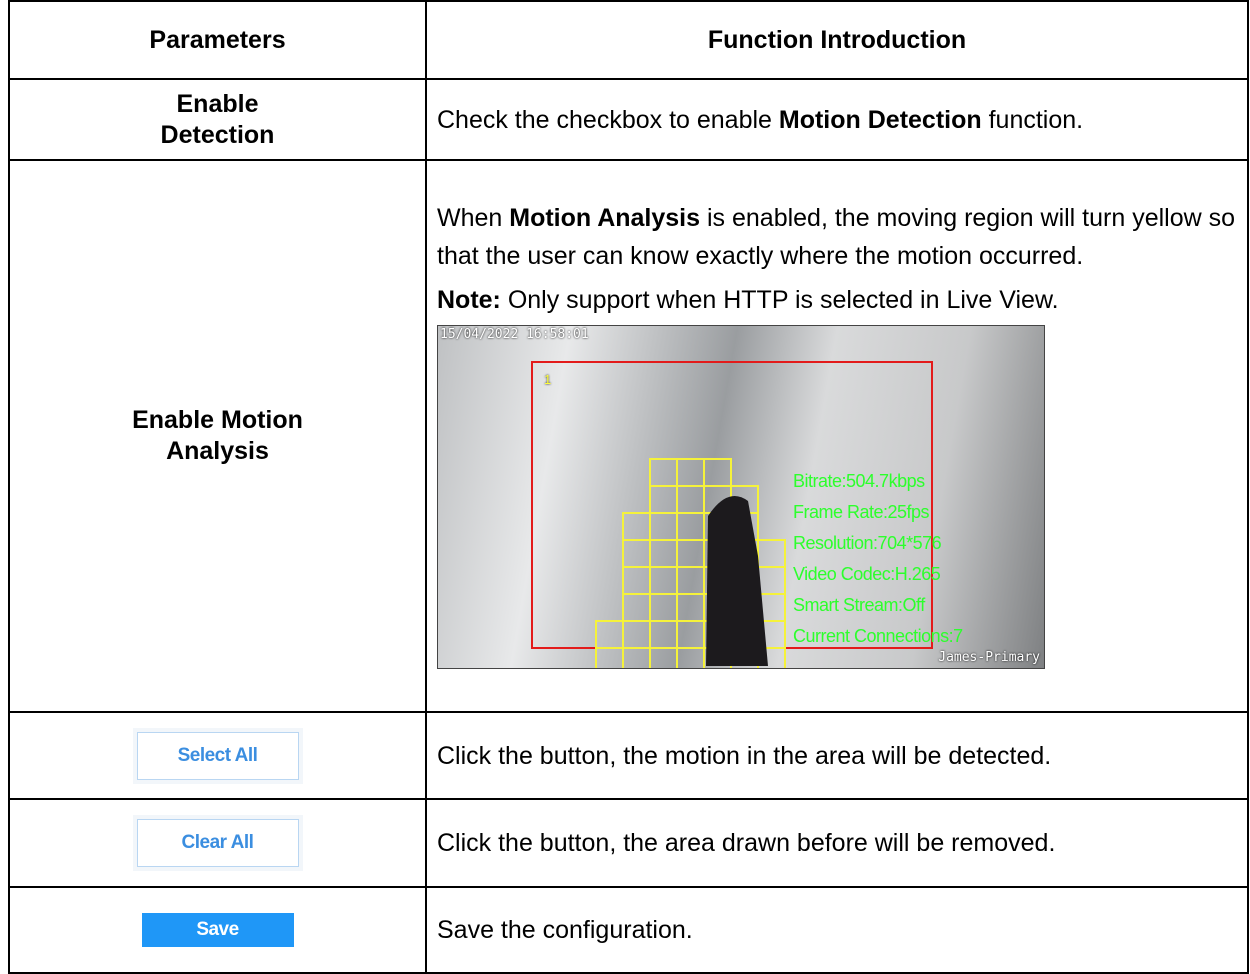 The height and width of the screenshot is (974, 1250). I want to click on parameter-cell: Select All, so click(217, 755).